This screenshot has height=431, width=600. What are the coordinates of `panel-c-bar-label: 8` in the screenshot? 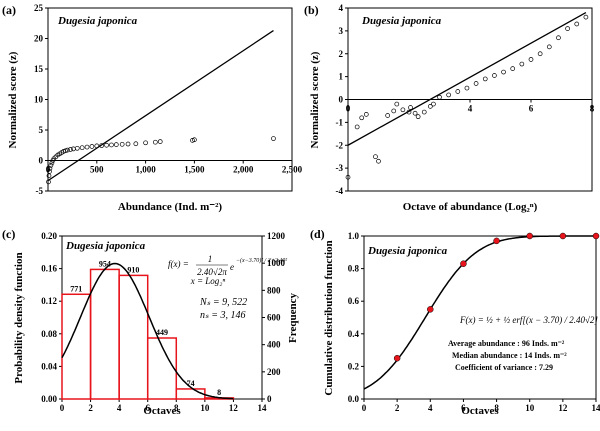 It's located at (219, 392).